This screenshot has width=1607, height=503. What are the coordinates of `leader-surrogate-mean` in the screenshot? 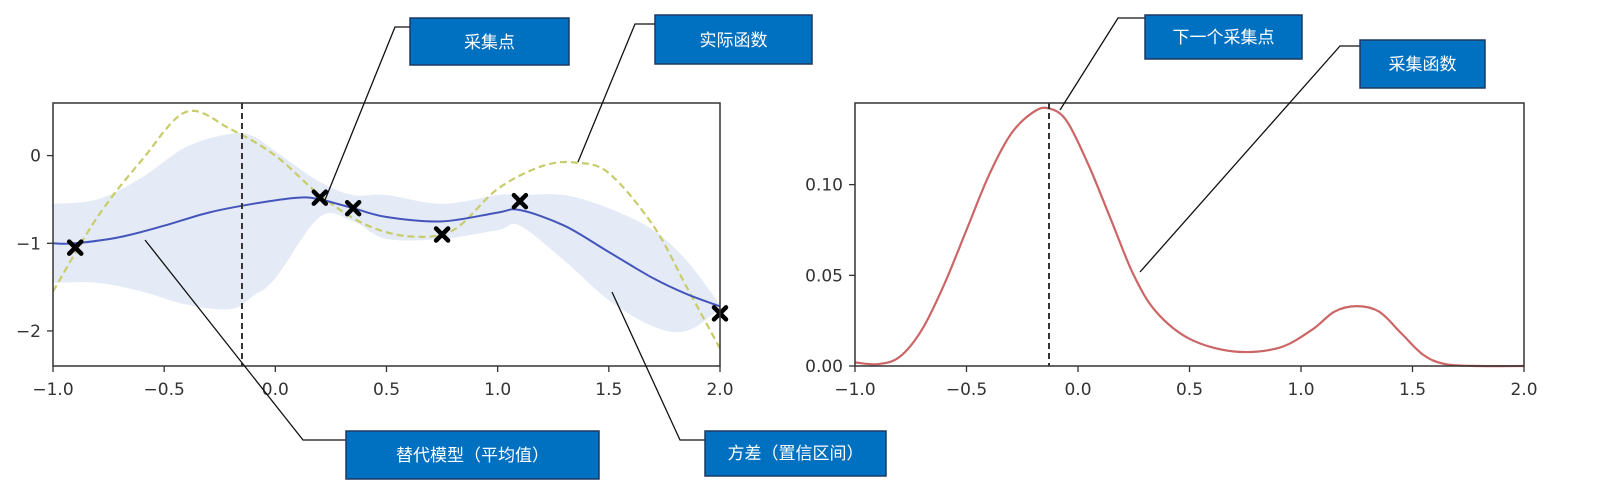 It's located at (245, 340).